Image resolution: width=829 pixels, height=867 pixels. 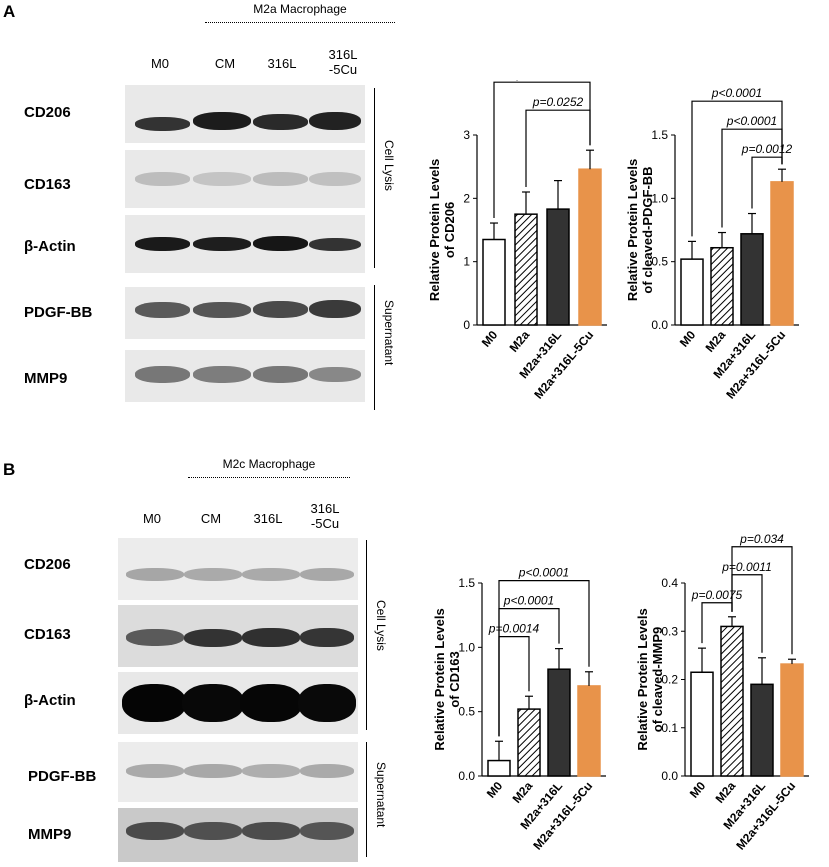 I want to click on blot-mmp9-a, so click(x=245, y=376).